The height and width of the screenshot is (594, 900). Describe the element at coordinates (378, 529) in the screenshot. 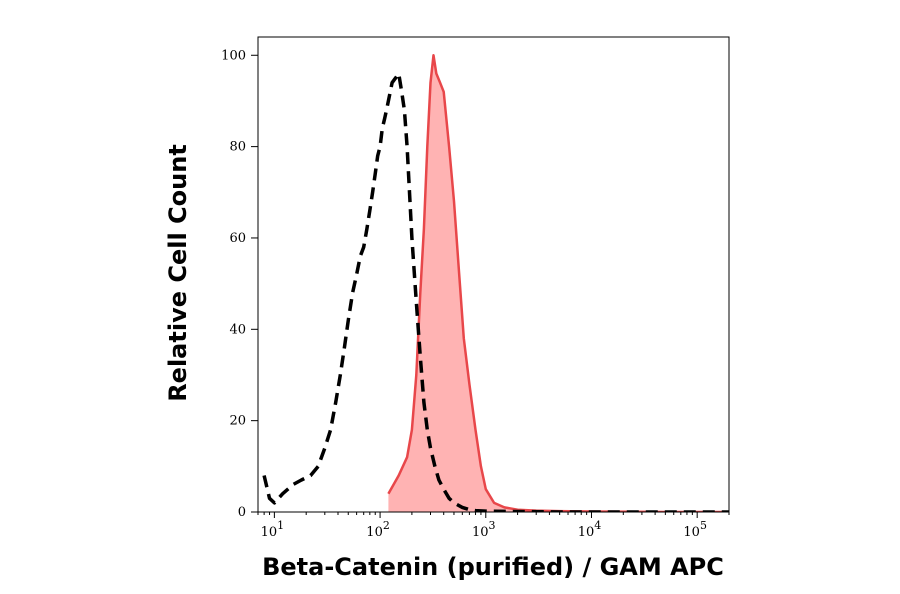

I see `x-tick-label: 10²` at that location.